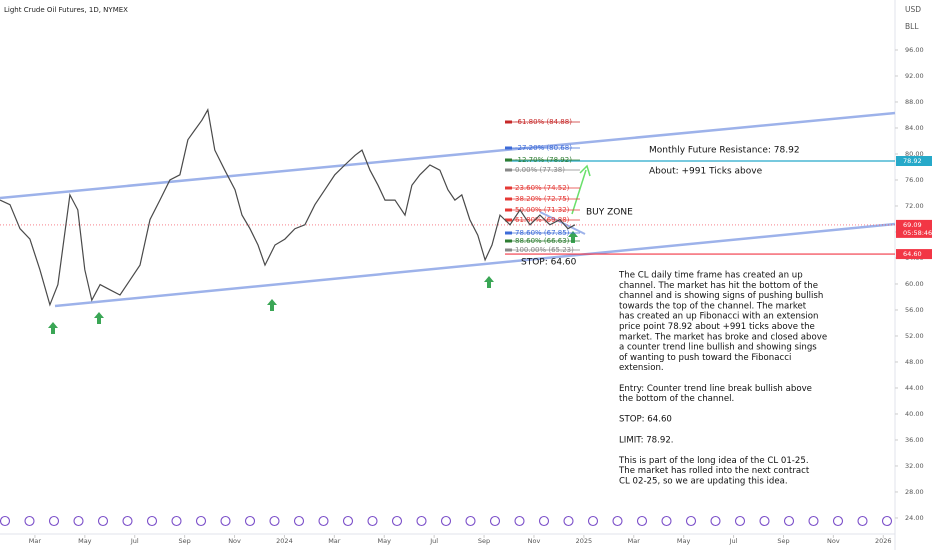  Describe the element at coordinates (914, 388) in the screenshot. I see `y-tick-label: 44.00` at that location.